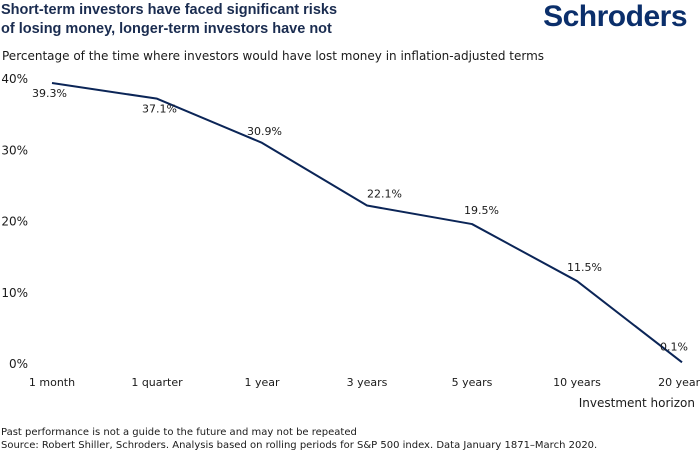  What do you see at coordinates (481, 210) in the screenshot?
I see `data-label: 19.5%` at bounding box center [481, 210].